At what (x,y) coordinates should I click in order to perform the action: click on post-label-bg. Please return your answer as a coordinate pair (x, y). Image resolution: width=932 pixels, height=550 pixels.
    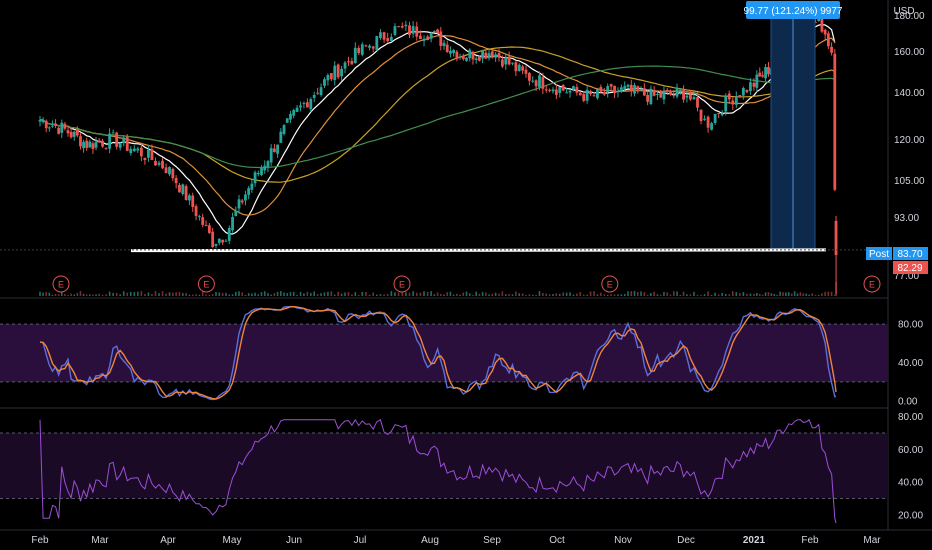
    Looking at the image, I should click on (879, 253).